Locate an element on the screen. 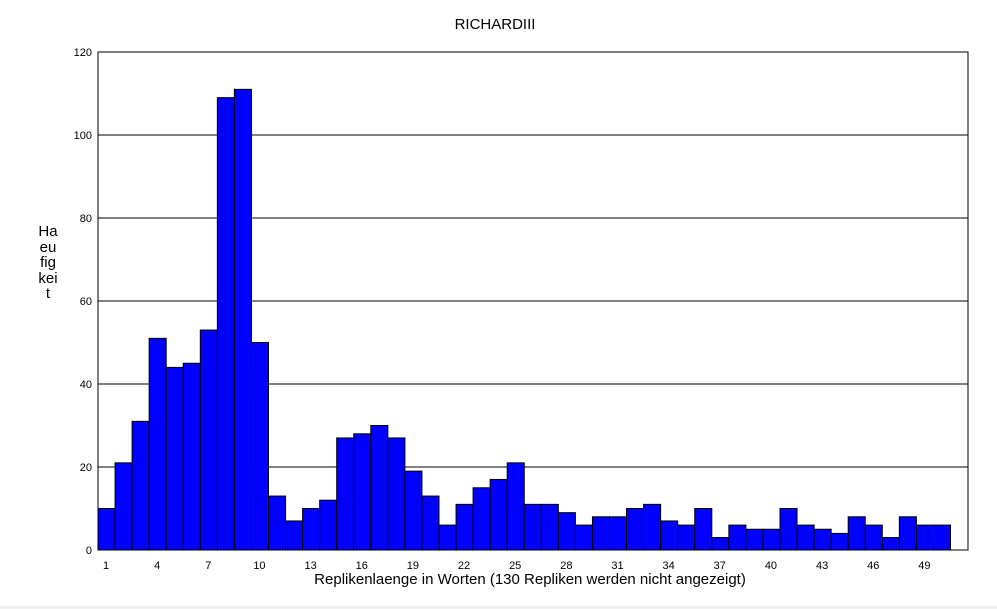 Image resolution: width=997 pixels, height=609 pixels. x-tick-label: 37 is located at coordinates (720, 566).